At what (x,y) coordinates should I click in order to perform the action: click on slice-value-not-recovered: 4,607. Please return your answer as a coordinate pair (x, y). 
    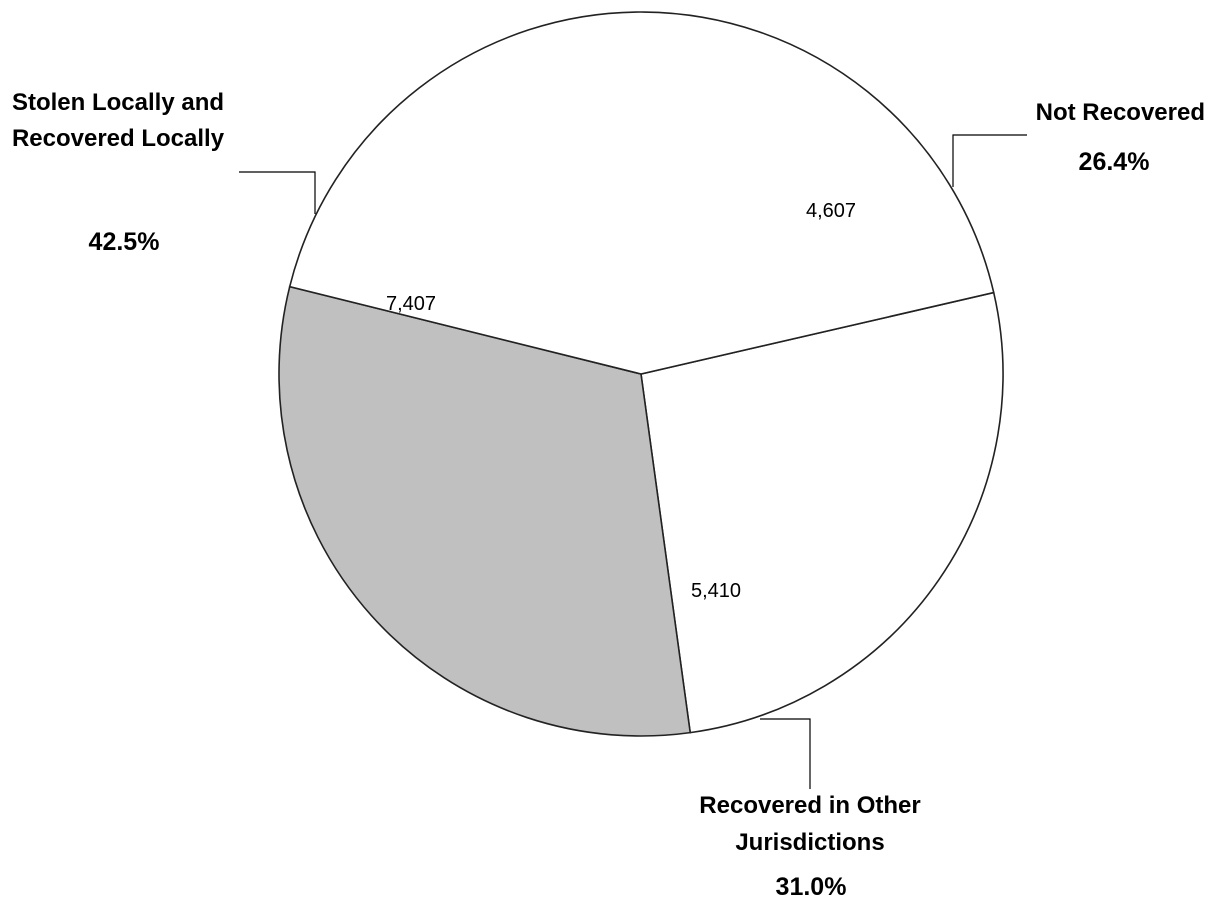
    Looking at the image, I should click on (831, 211).